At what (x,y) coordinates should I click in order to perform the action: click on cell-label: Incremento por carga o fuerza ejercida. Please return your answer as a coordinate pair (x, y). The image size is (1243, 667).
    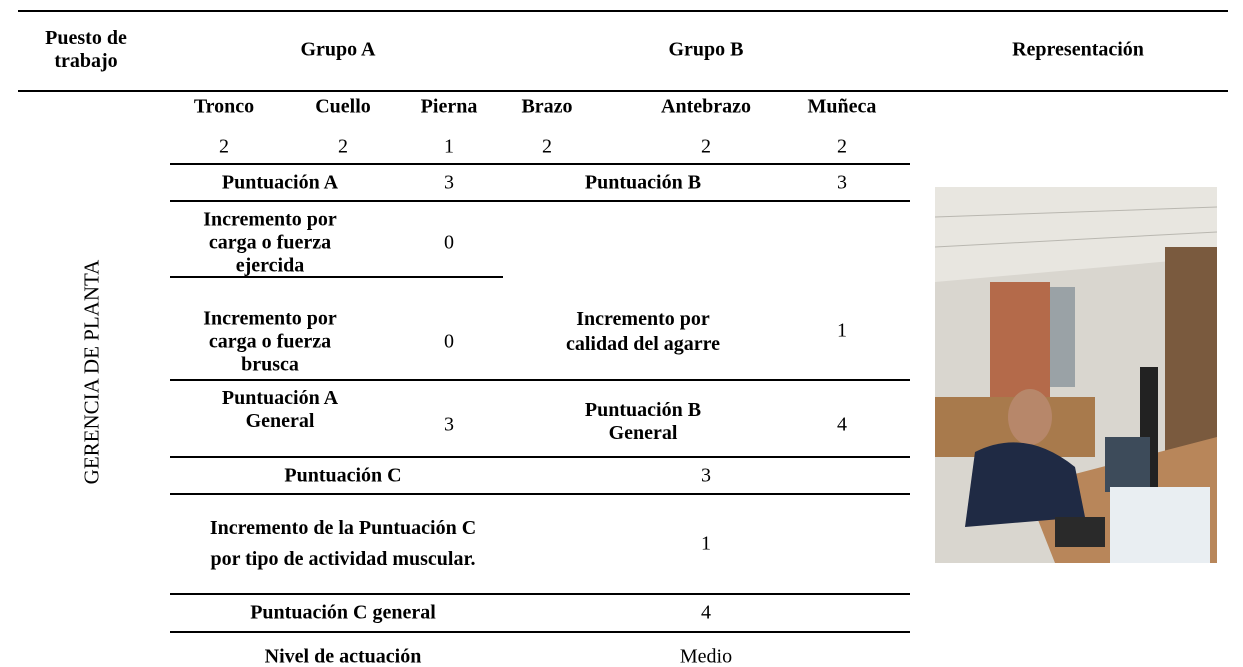
    Looking at the image, I should click on (270, 242).